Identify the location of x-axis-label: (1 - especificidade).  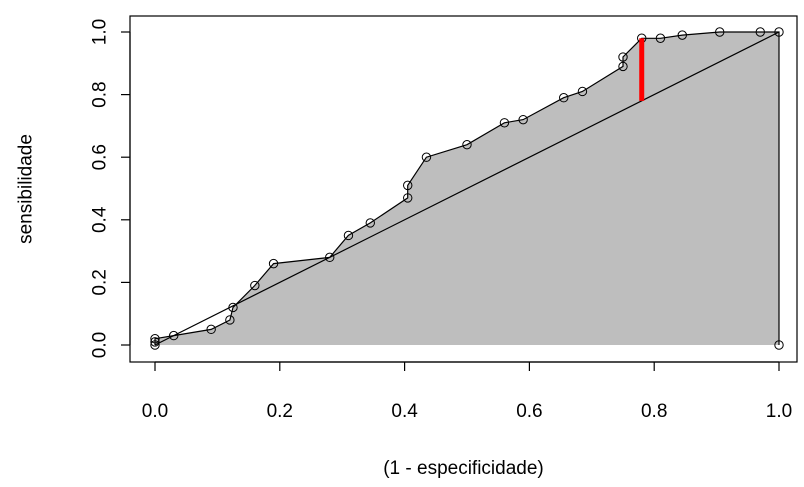
(463, 468).